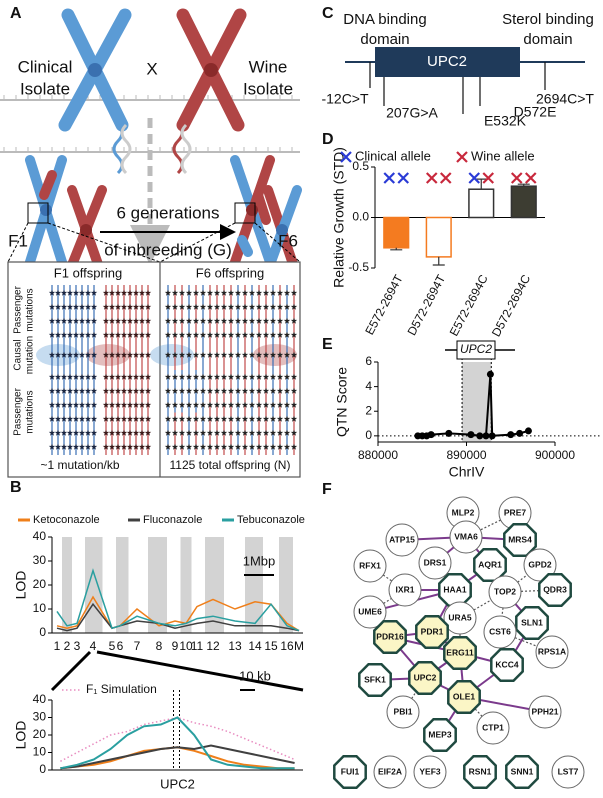 The image size is (603, 798). Describe the element at coordinates (112, 646) in the screenshot. I see `x-tick-label: 5` at that location.